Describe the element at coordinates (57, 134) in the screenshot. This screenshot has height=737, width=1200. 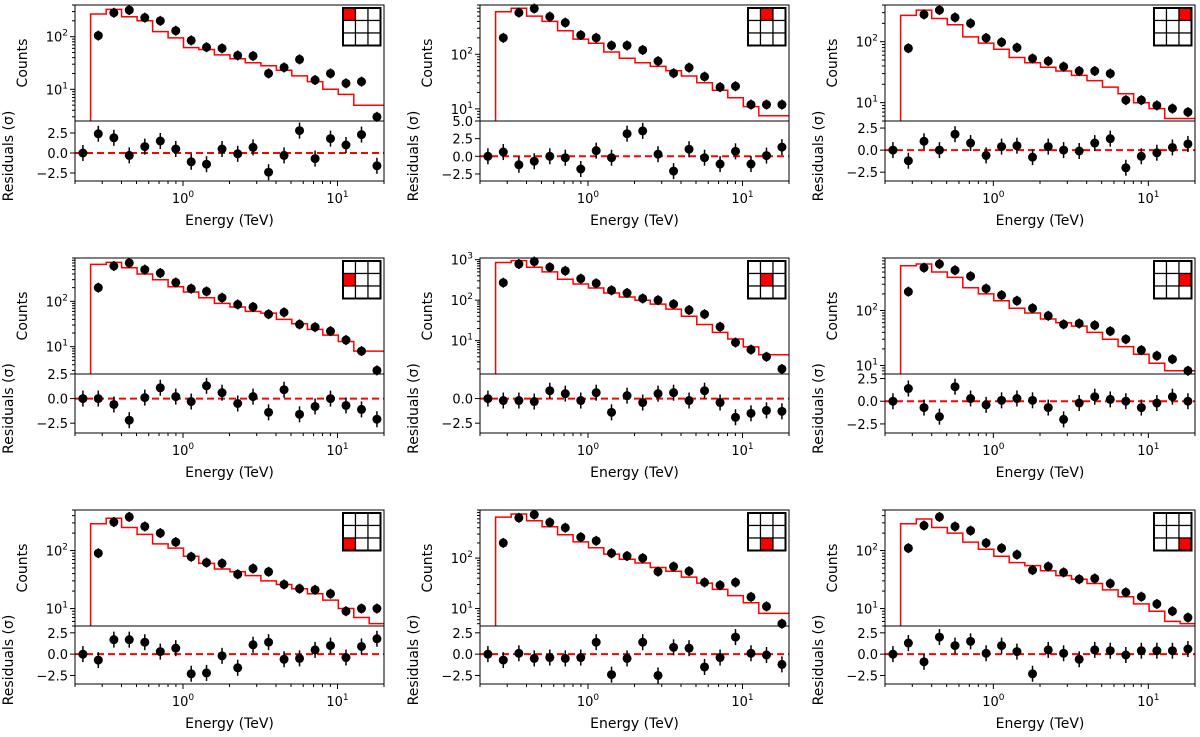
I see `residual-tick-label: 2.5` at that location.